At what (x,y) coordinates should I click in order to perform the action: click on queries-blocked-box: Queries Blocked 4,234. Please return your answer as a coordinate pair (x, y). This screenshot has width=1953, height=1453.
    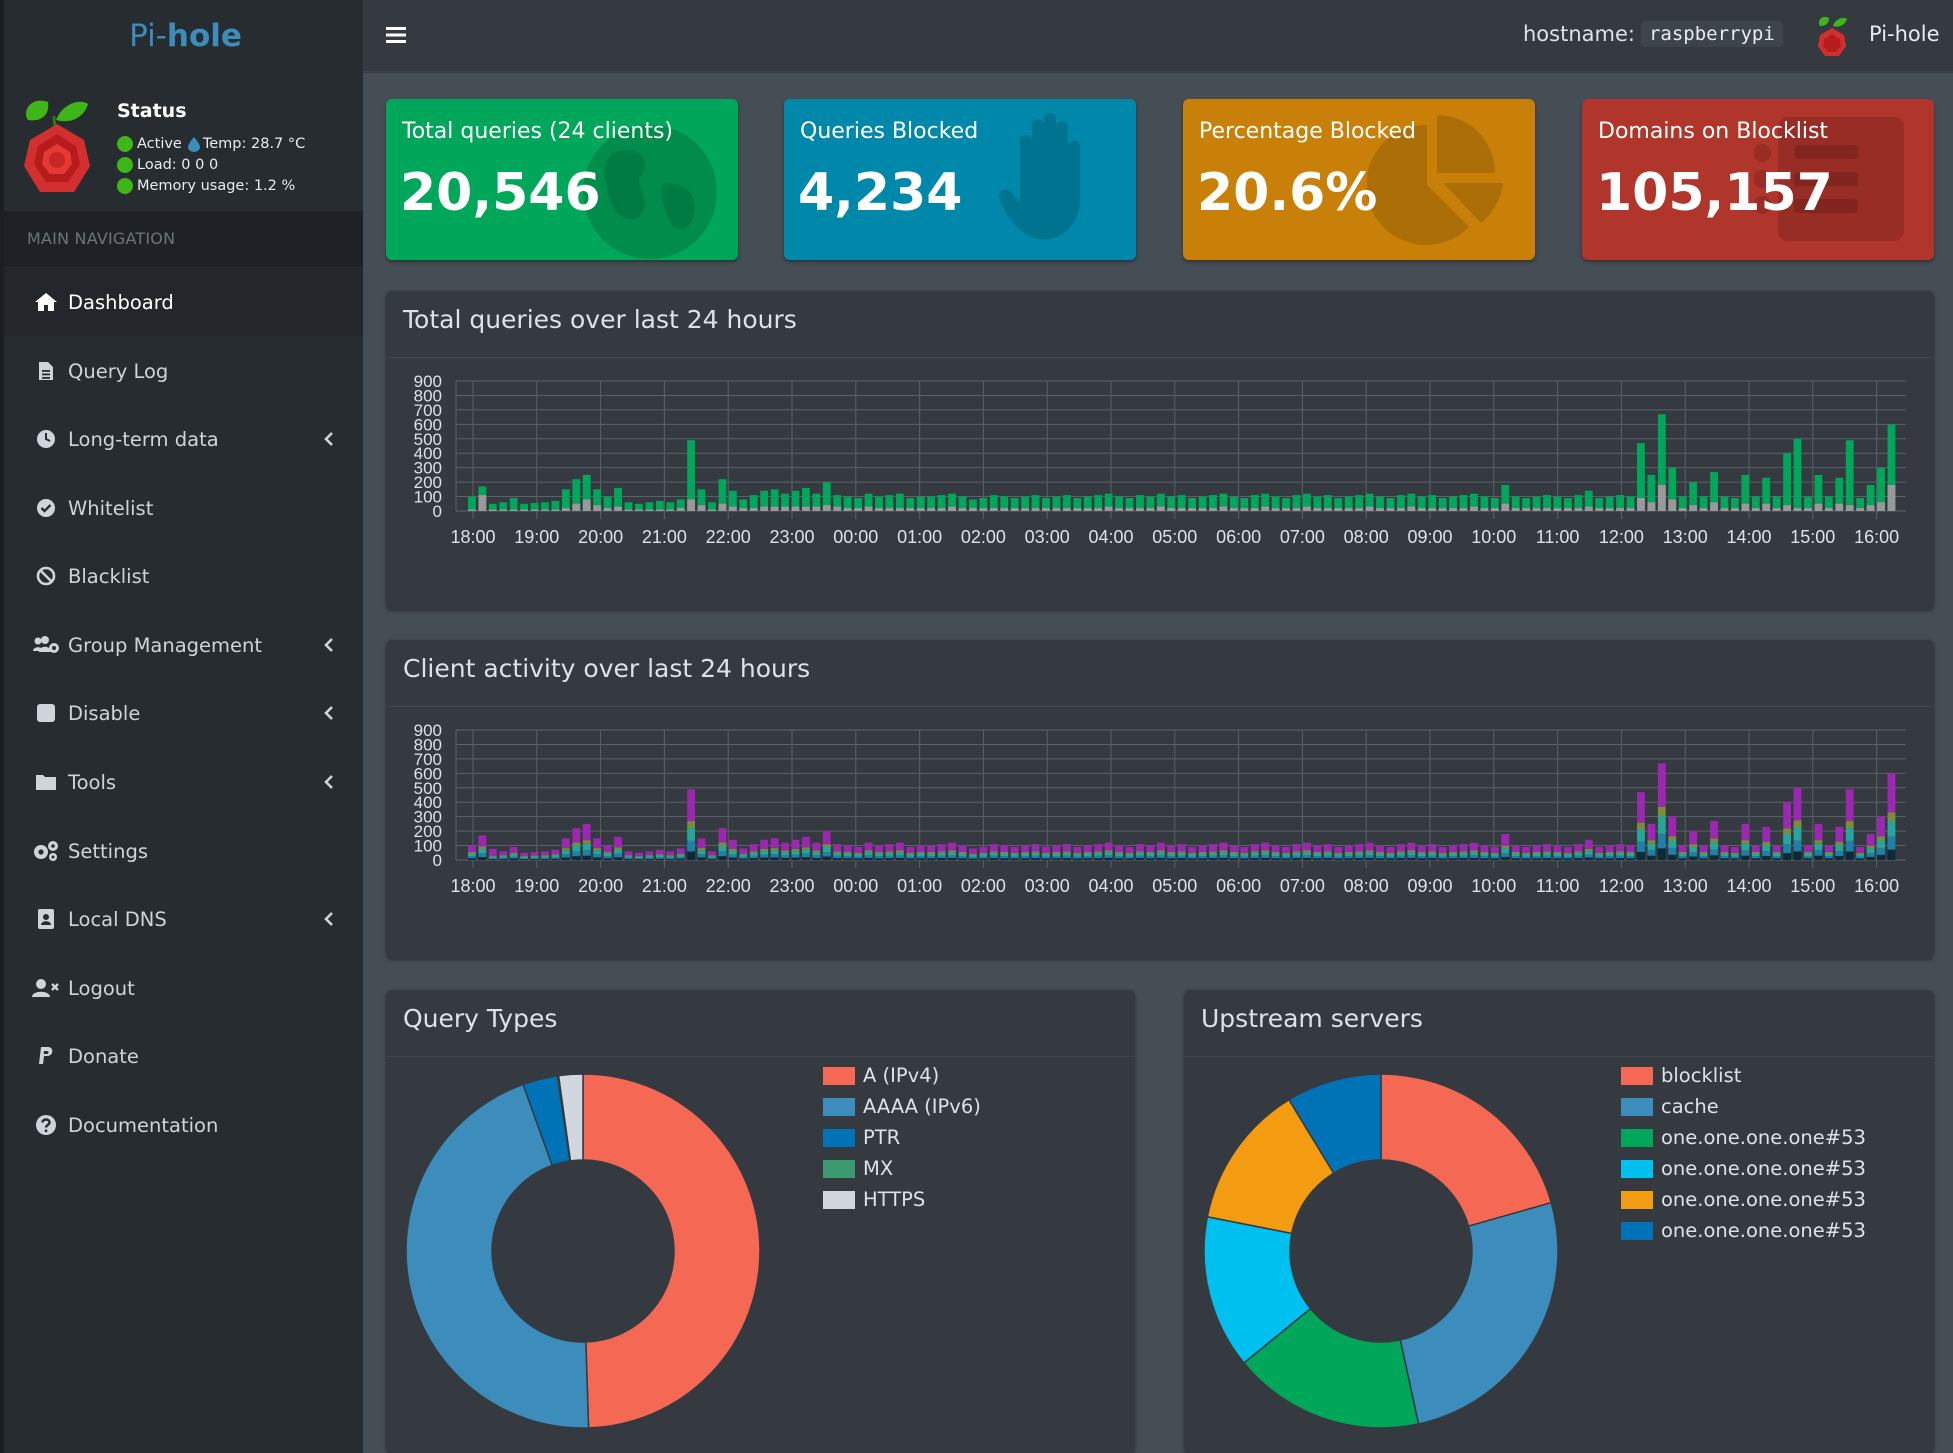
    Looking at the image, I should click on (960, 179).